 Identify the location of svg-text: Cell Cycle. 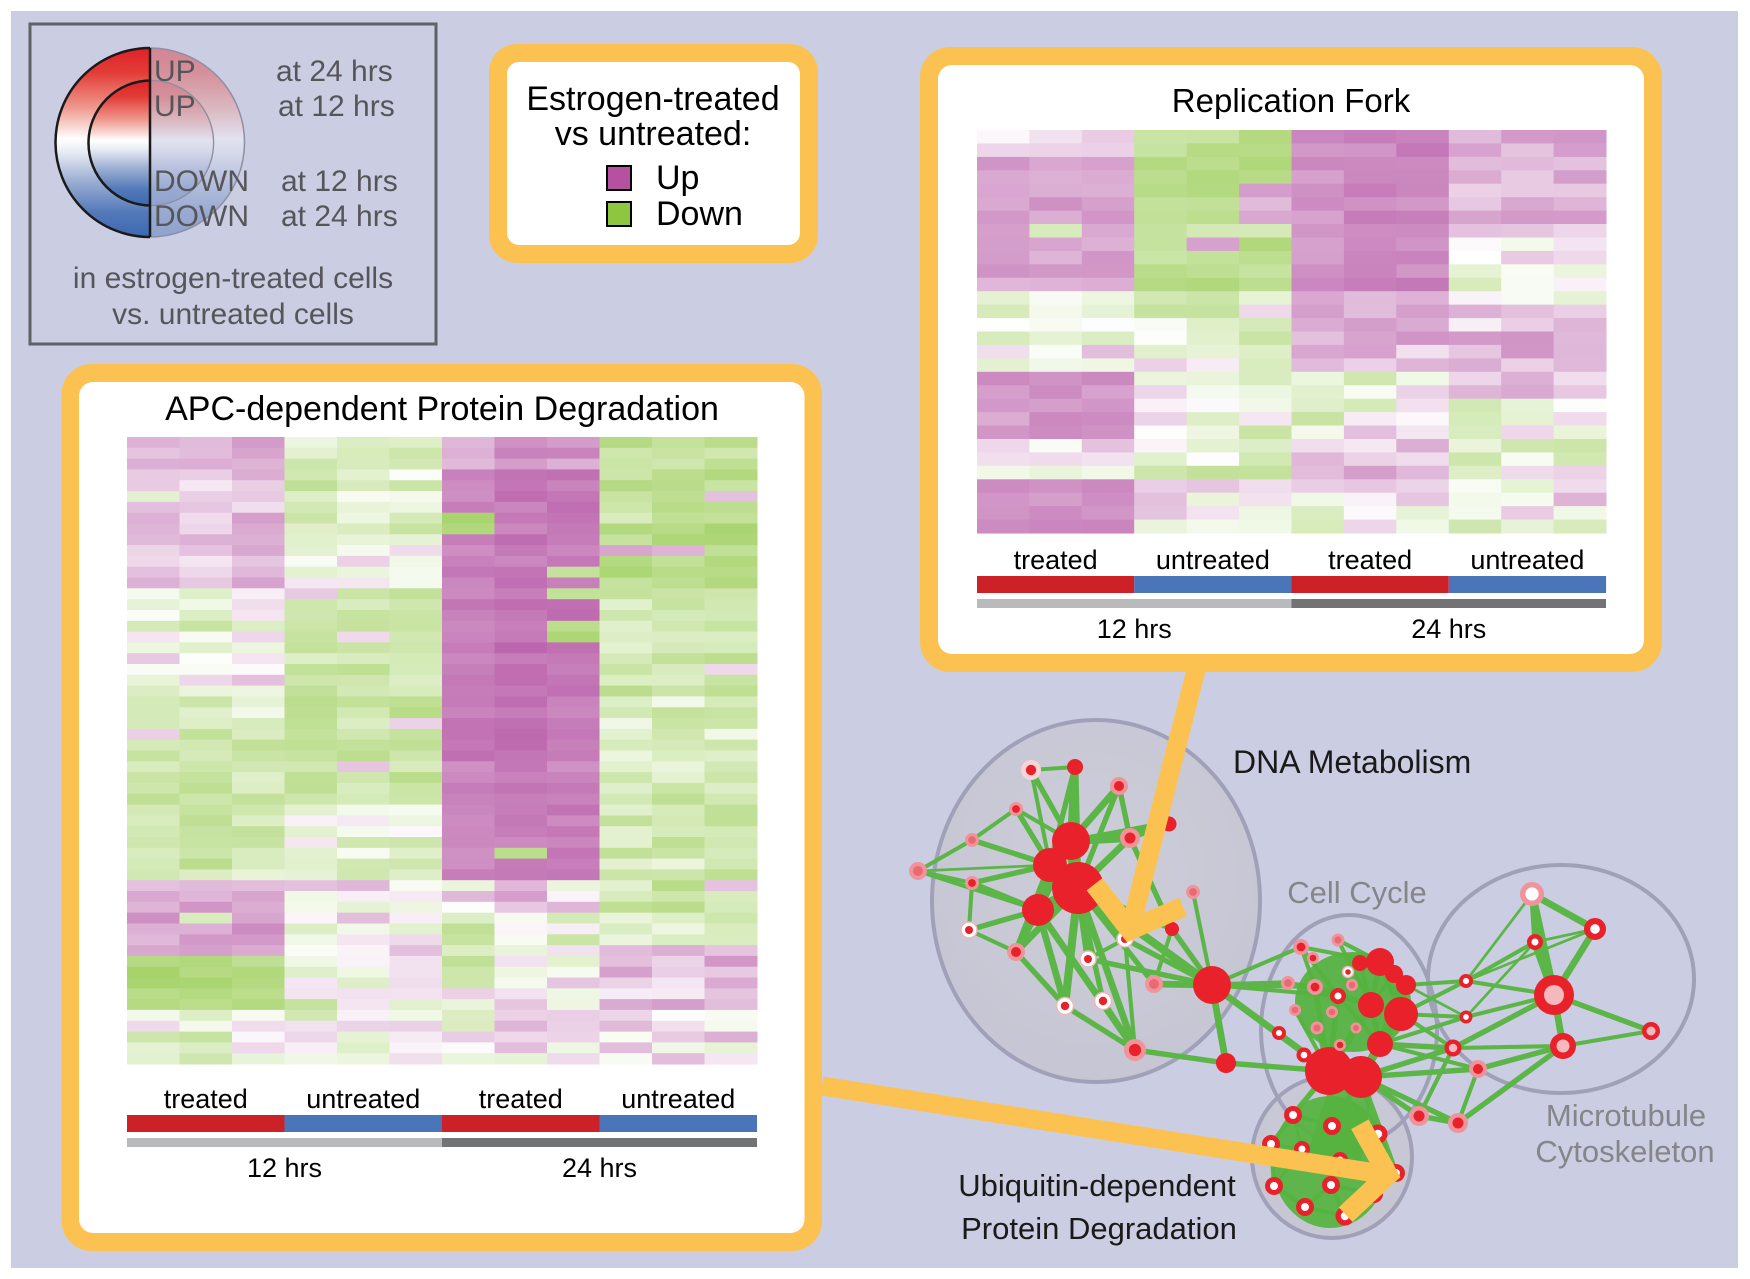
(1357, 892).